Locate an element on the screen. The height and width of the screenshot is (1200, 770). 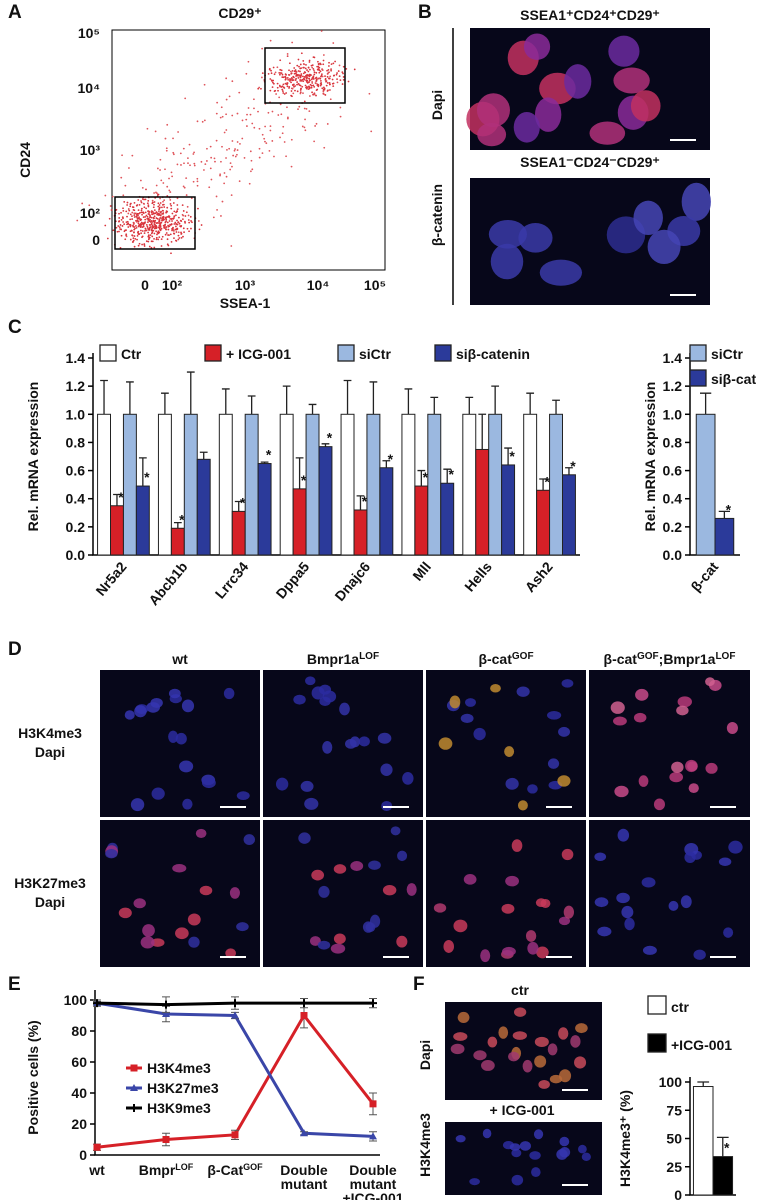
text-segment: LOF is located at coordinates (184, 1167).